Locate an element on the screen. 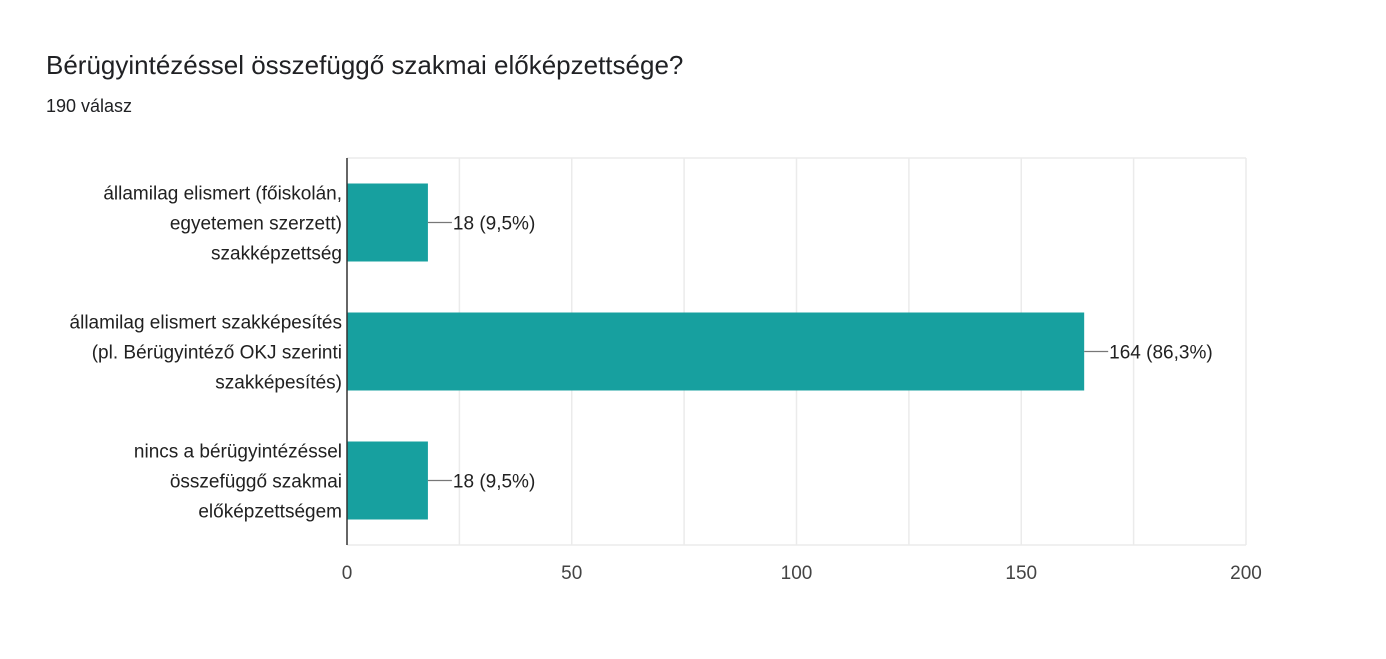 Image resolution: width=1386 pixels, height=659 pixels. category-label: nincs a bérügyintézéssel is located at coordinates (238, 452).